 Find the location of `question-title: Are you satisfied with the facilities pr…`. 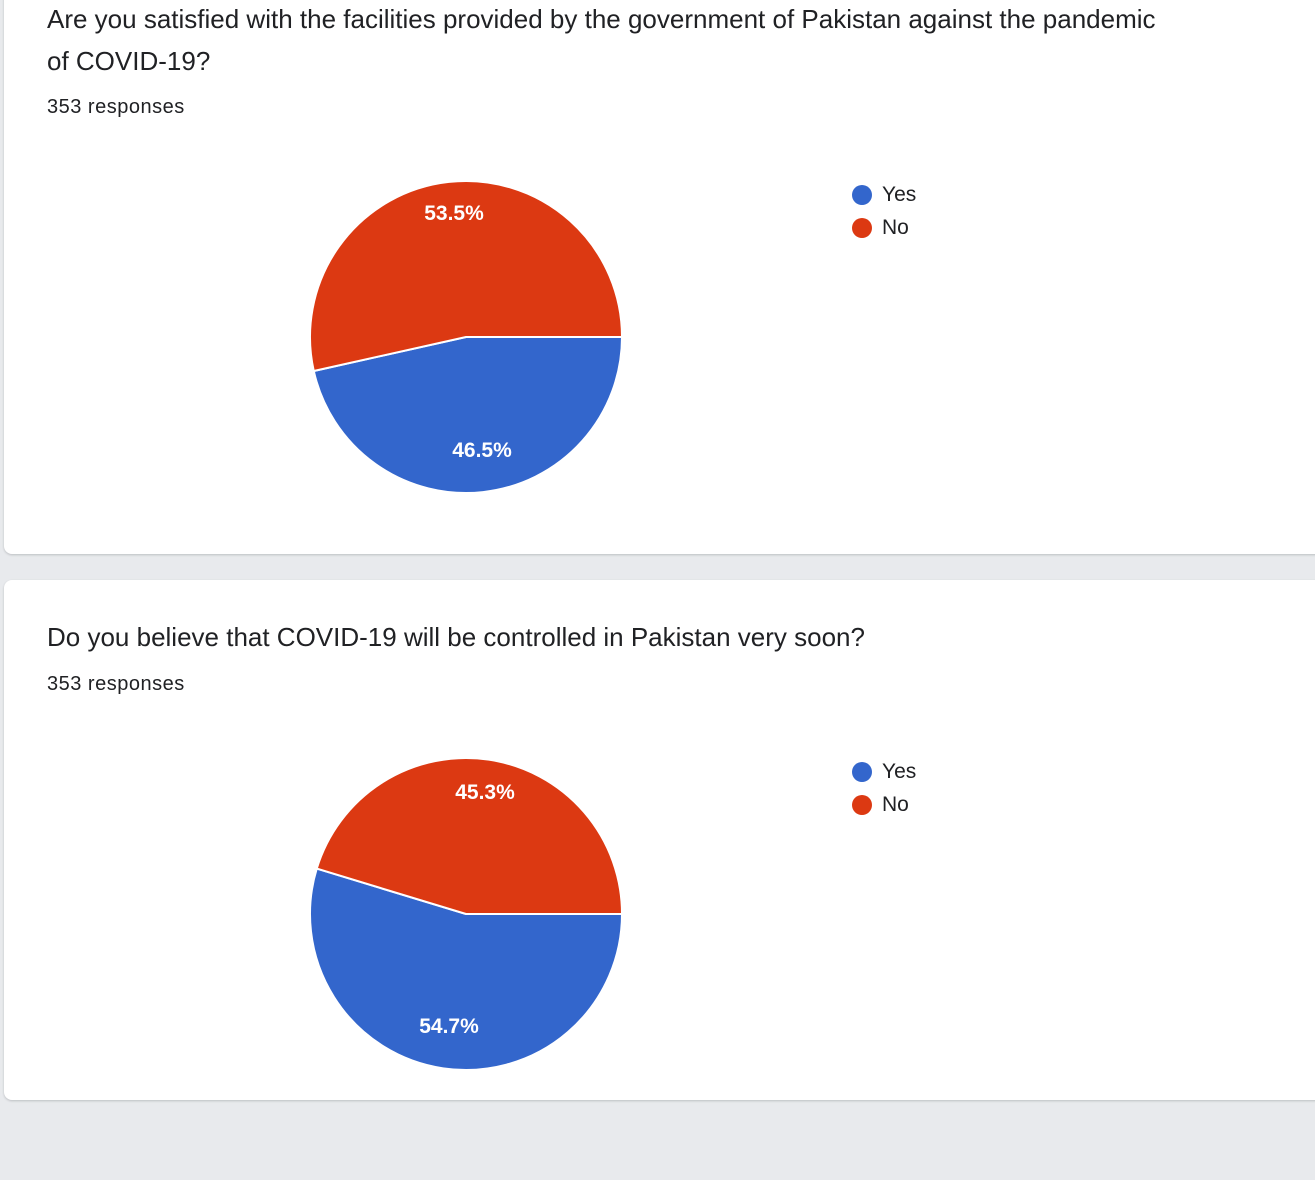

question-title: Are you satisfied with the facilities pr… is located at coordinates (601, 40).